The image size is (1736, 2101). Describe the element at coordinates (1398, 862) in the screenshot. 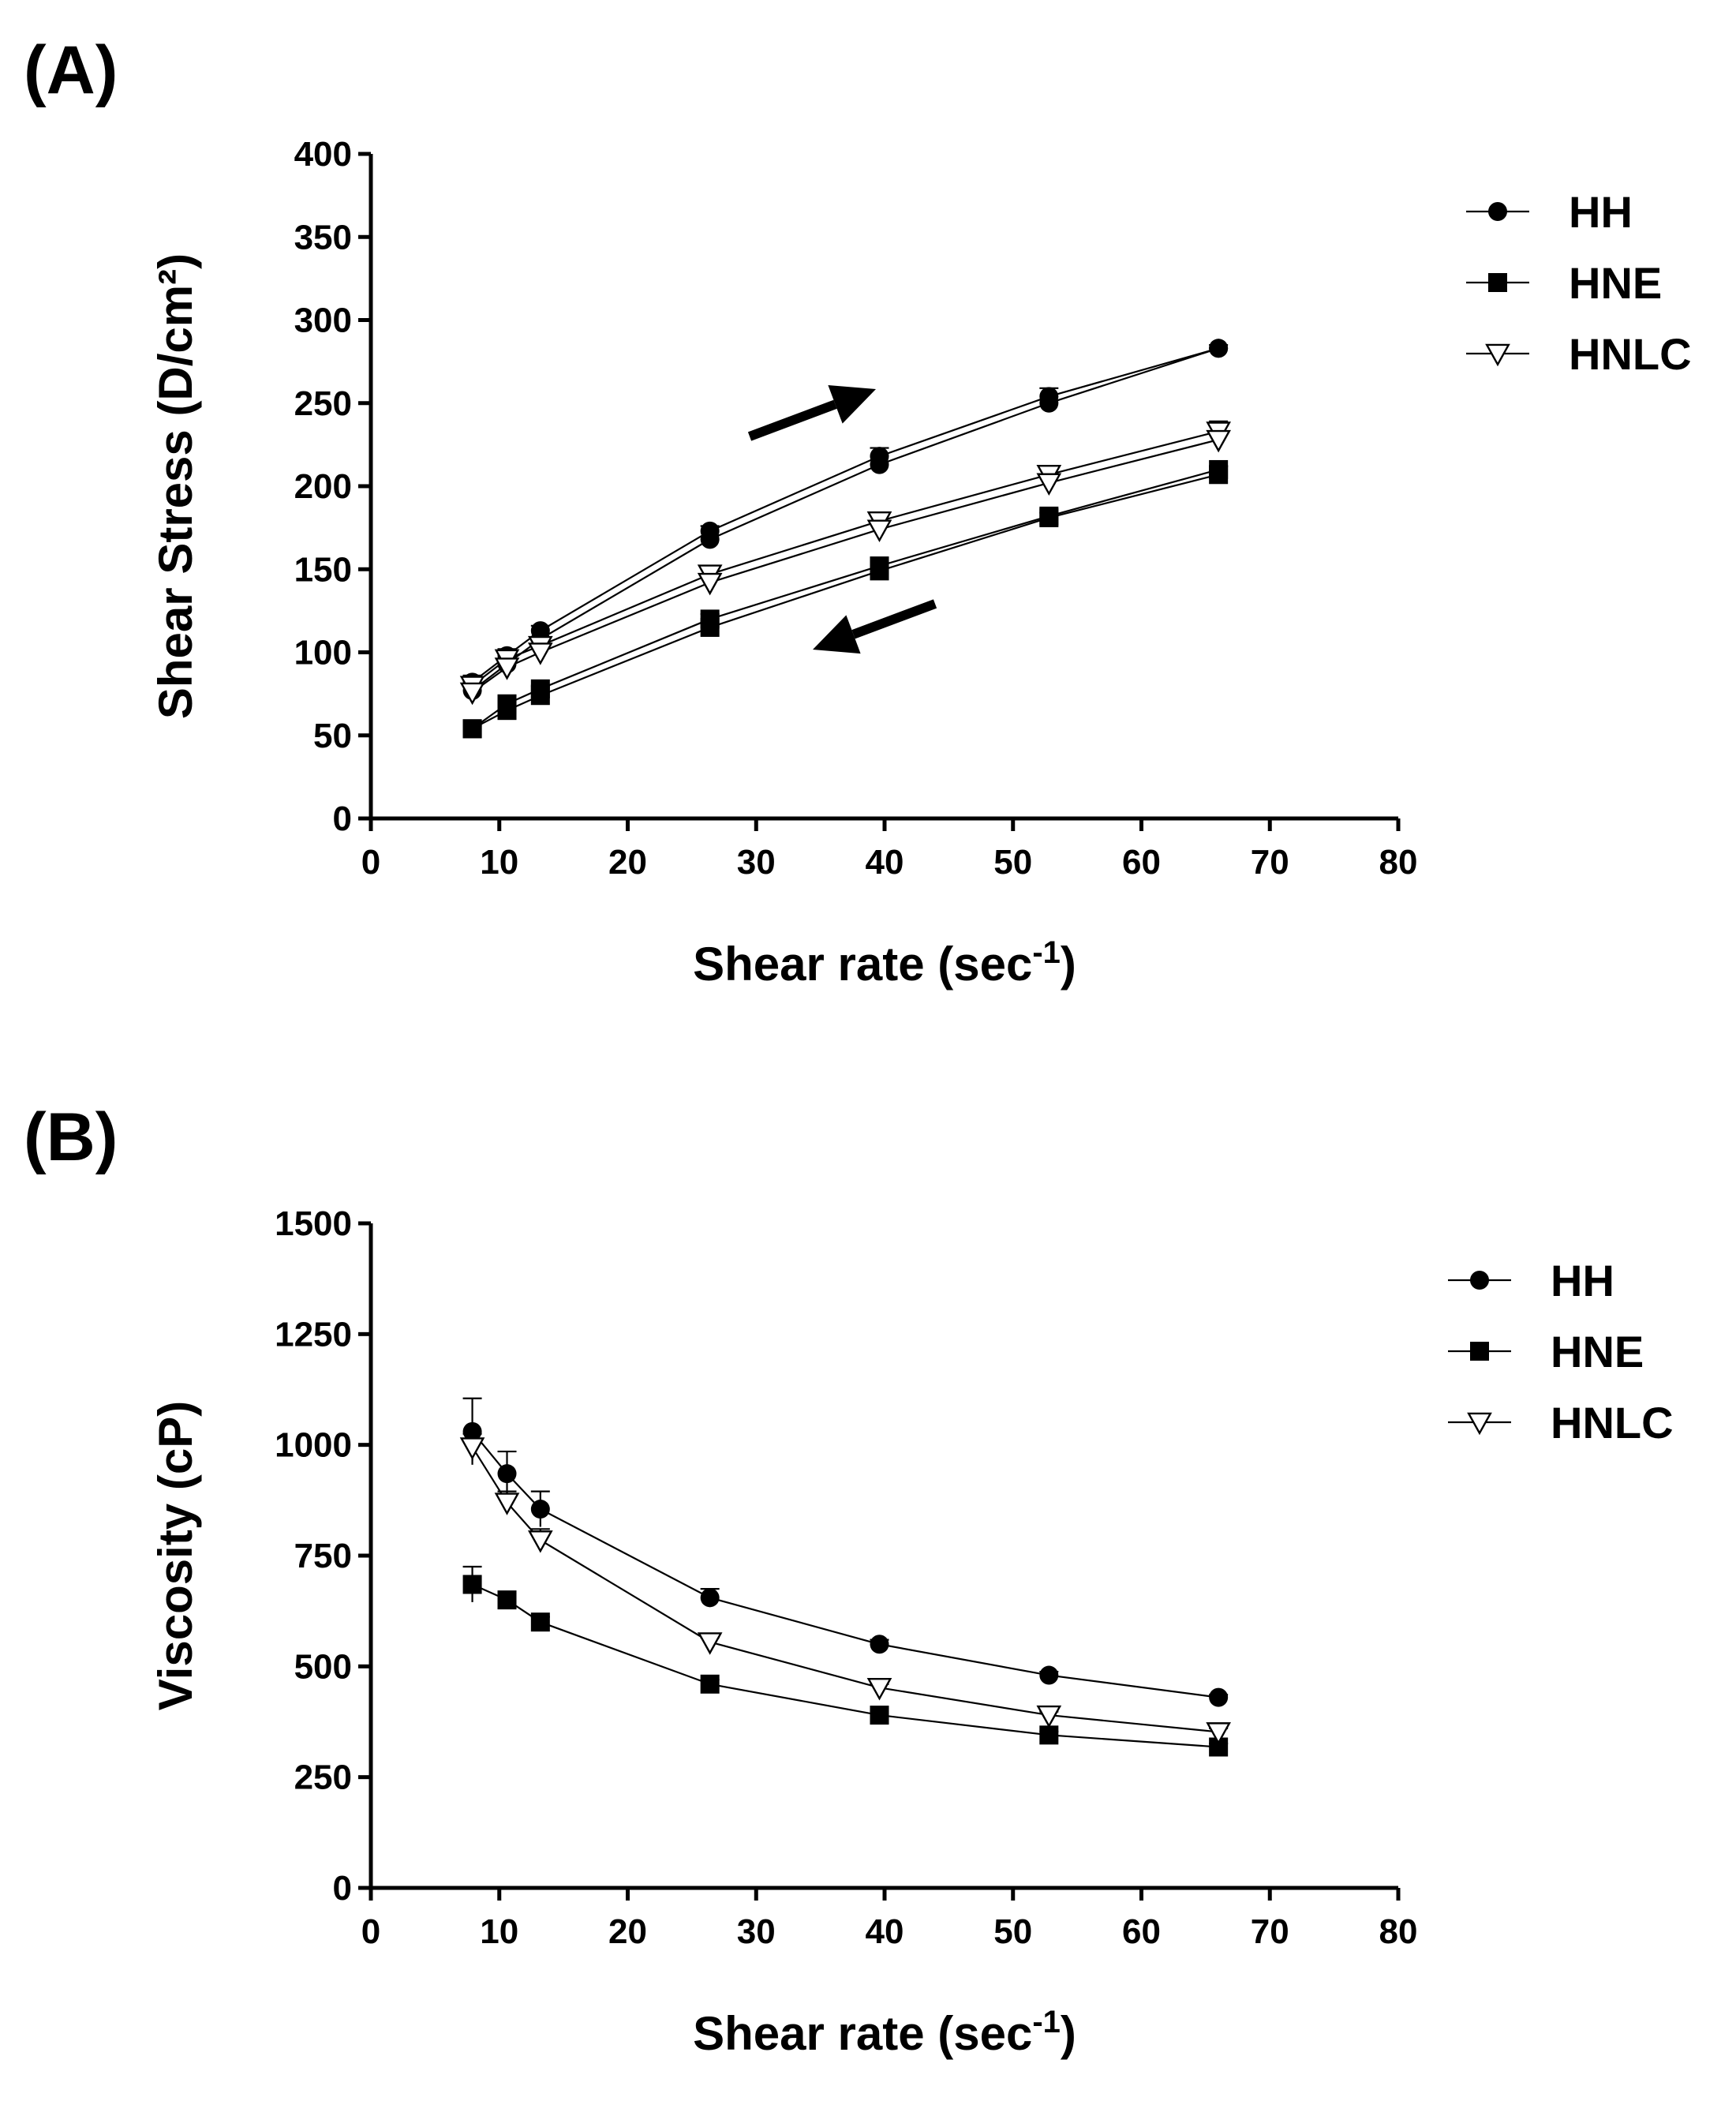

I see `panel-a-x-tick-label: 80` at that location.